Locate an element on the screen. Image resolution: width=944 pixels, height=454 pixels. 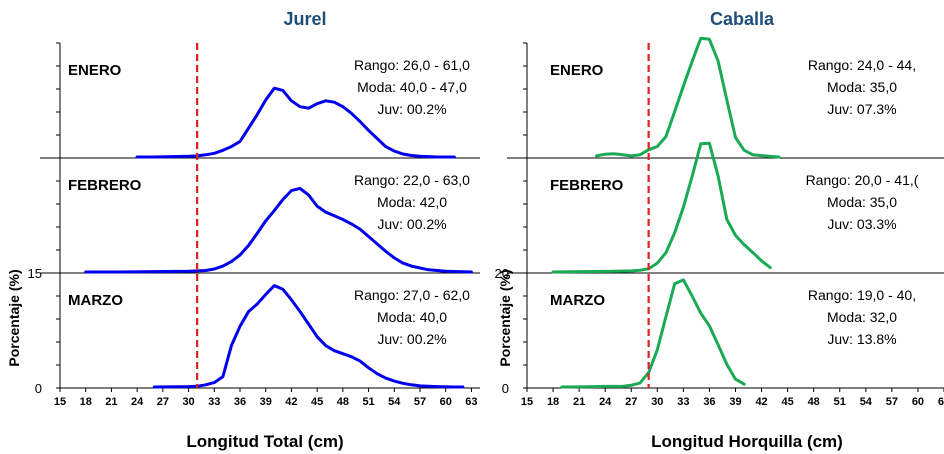
panel-annotation: Rango: 20,0 - 41,( is located at coordinates (862, 180).